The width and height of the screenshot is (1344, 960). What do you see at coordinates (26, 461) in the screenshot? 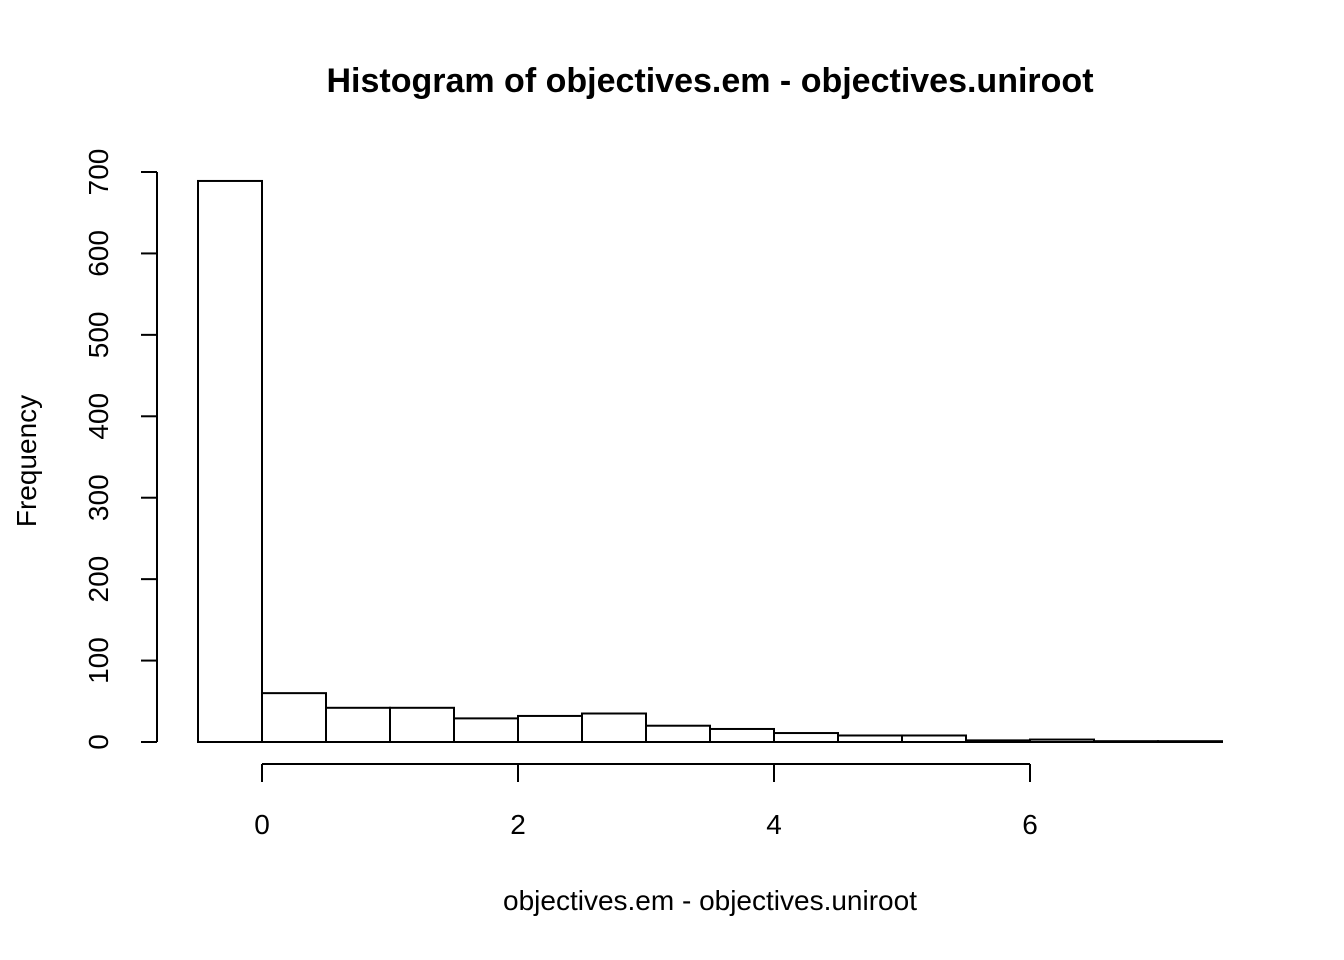
I see `y-axis-label: Frequency` at bounding box center [26, 461].